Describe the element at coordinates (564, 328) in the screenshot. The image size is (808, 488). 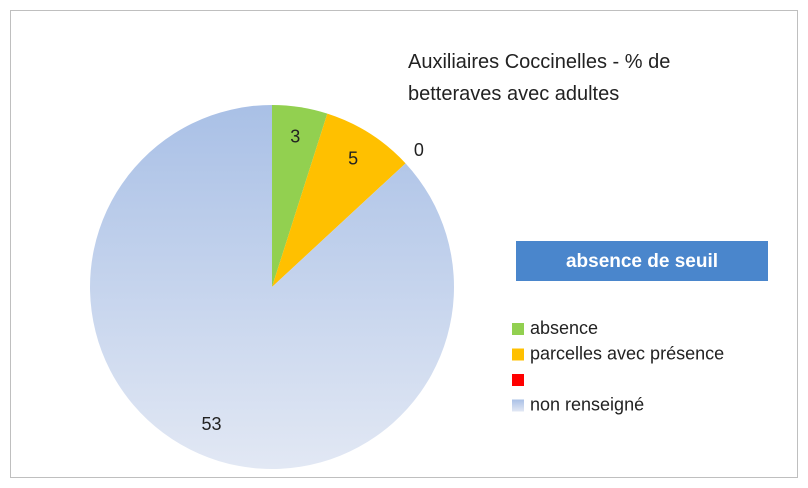
I see `legend-label: absence` at that location.